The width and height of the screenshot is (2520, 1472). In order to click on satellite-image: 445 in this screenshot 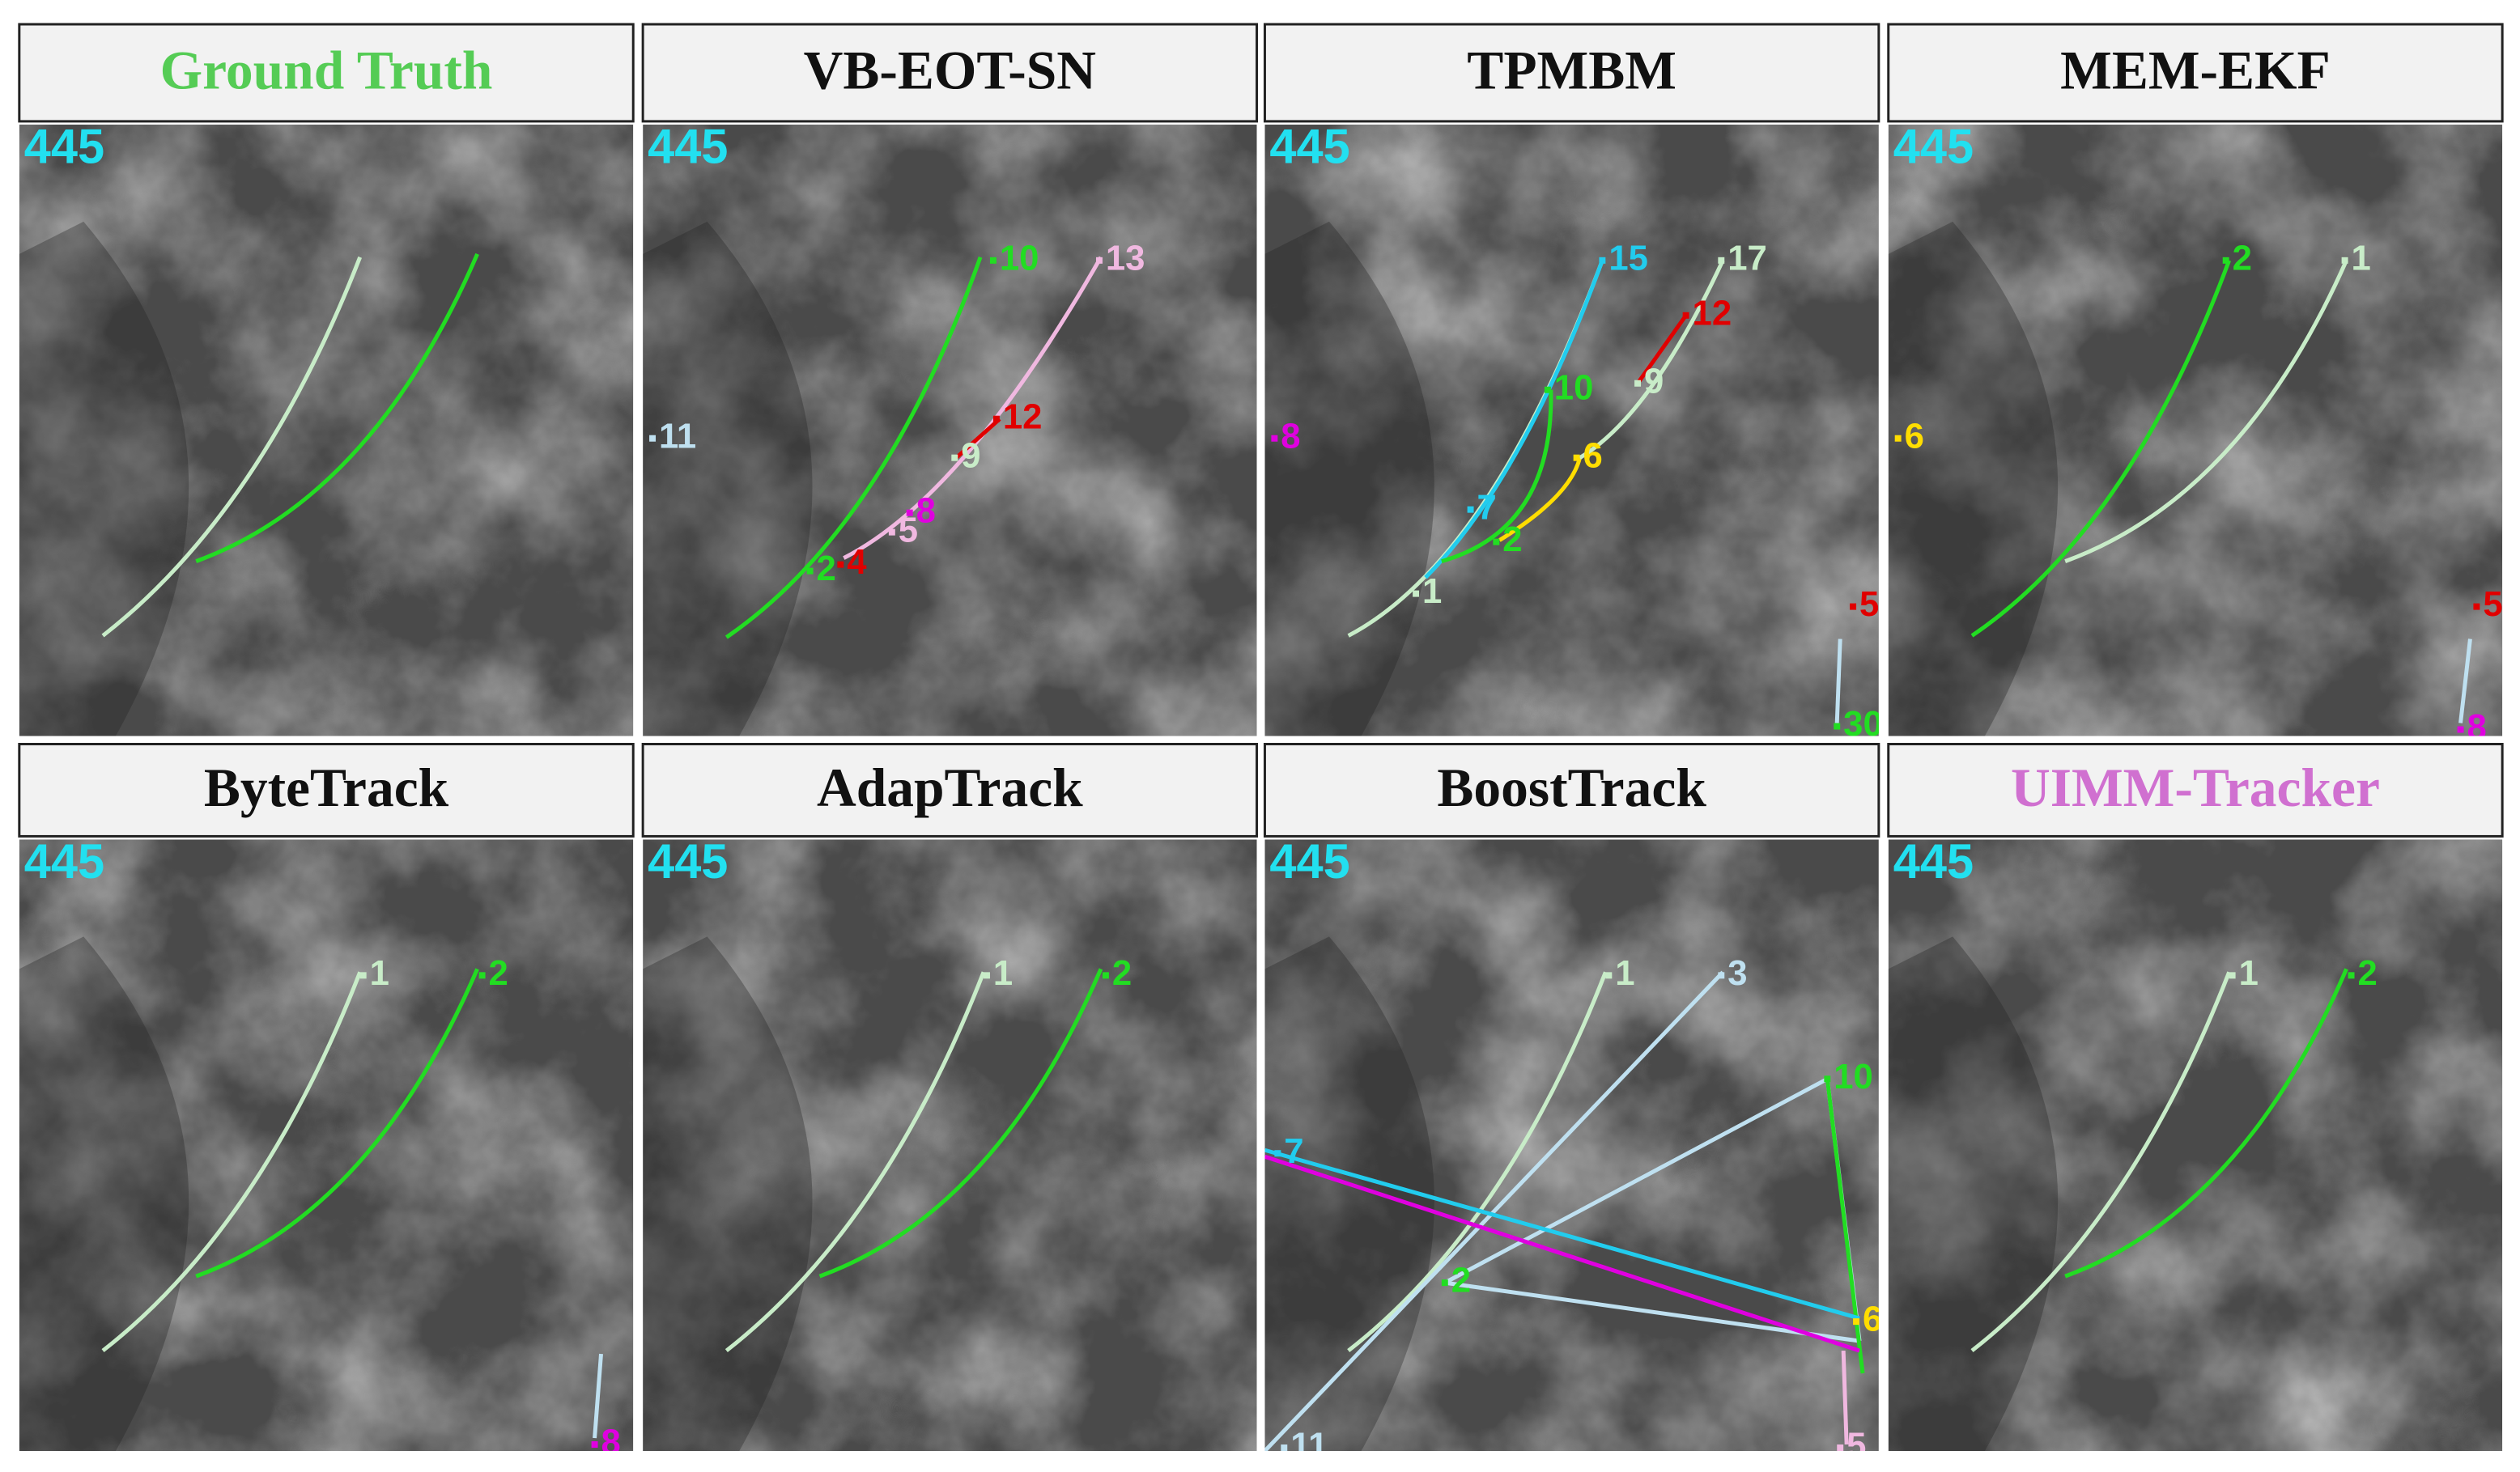, I will do `click(326, 430)`.